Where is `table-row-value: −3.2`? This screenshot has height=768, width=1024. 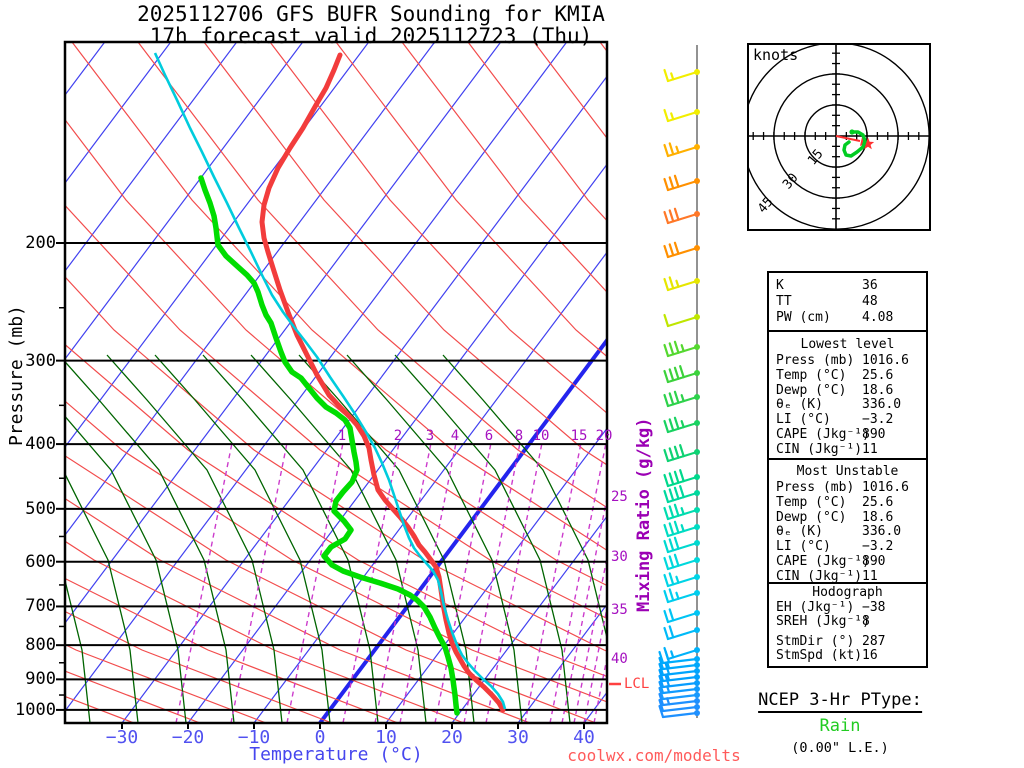 table-row-value: −3.2 is located at coordinates (878, 547).